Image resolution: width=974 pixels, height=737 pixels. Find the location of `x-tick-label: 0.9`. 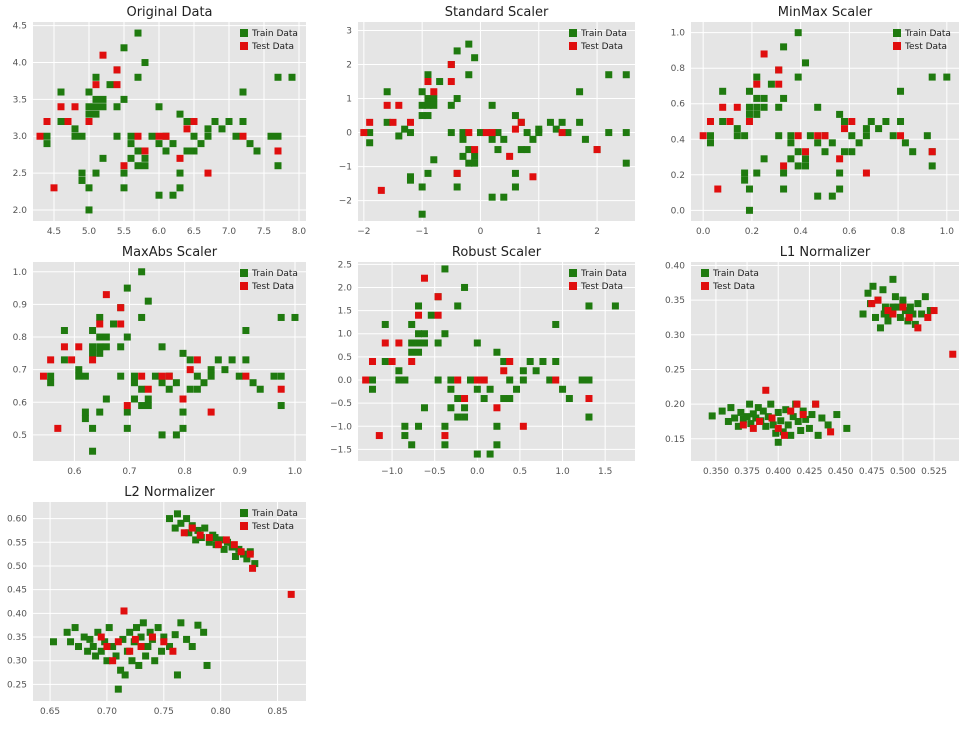

x-tick-label: 0.9 is located at coordinates (240, 472).